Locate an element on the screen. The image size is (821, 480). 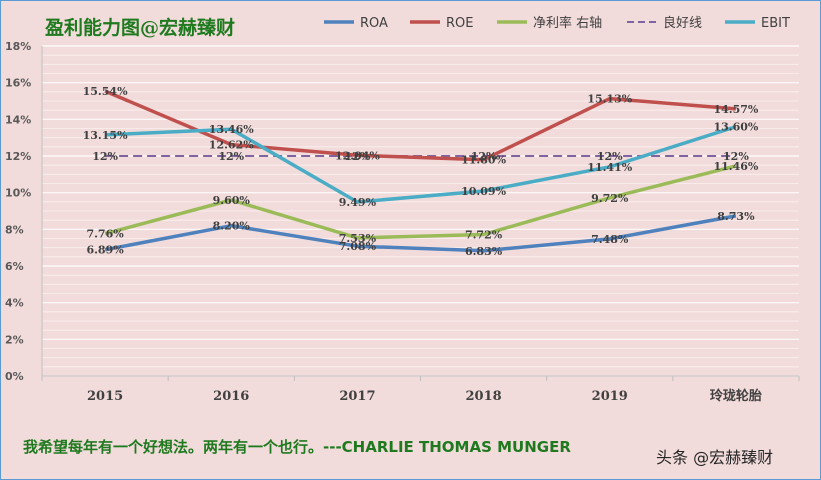
y-tick-label: 2% is located at coordinates (14, 339).